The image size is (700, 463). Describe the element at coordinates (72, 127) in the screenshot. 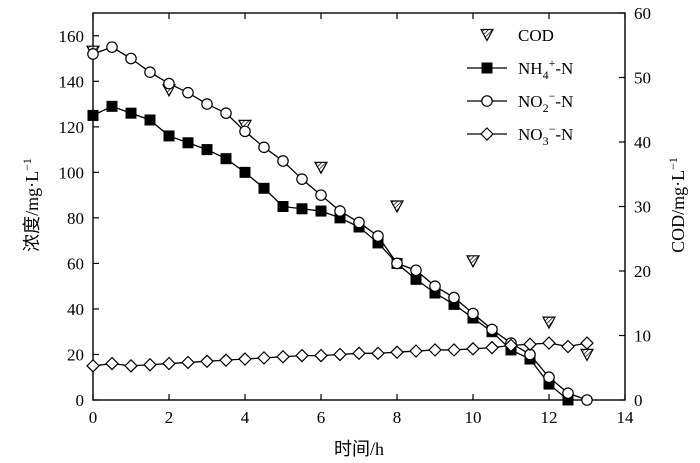

I see `y-left-tick-label: 120` at that location.